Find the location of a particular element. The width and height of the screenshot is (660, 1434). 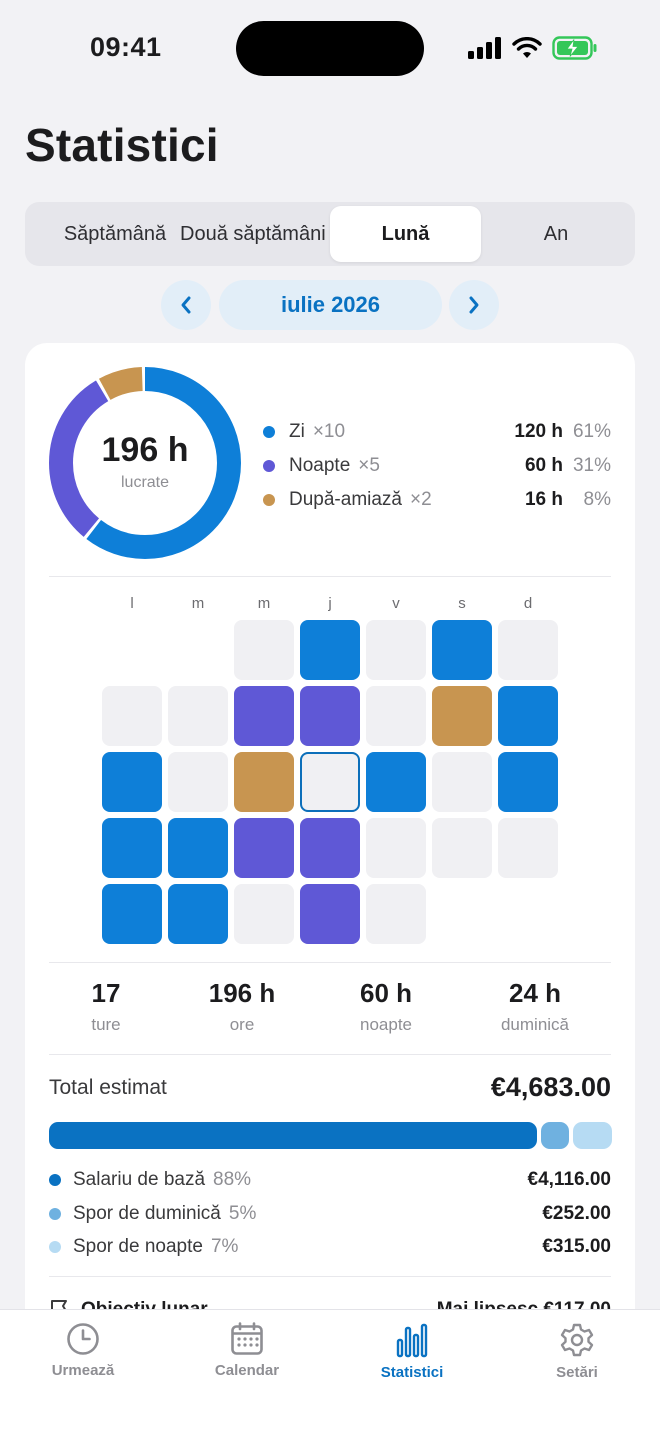

bottom-tab-bar: Urmează Calendar Statistici Setări is located at coordinates (330, 1371).